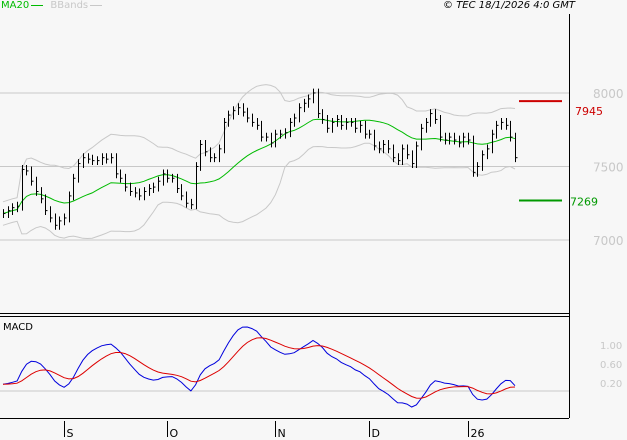  I want to click on x-tick-label: O, so click(174, 433).